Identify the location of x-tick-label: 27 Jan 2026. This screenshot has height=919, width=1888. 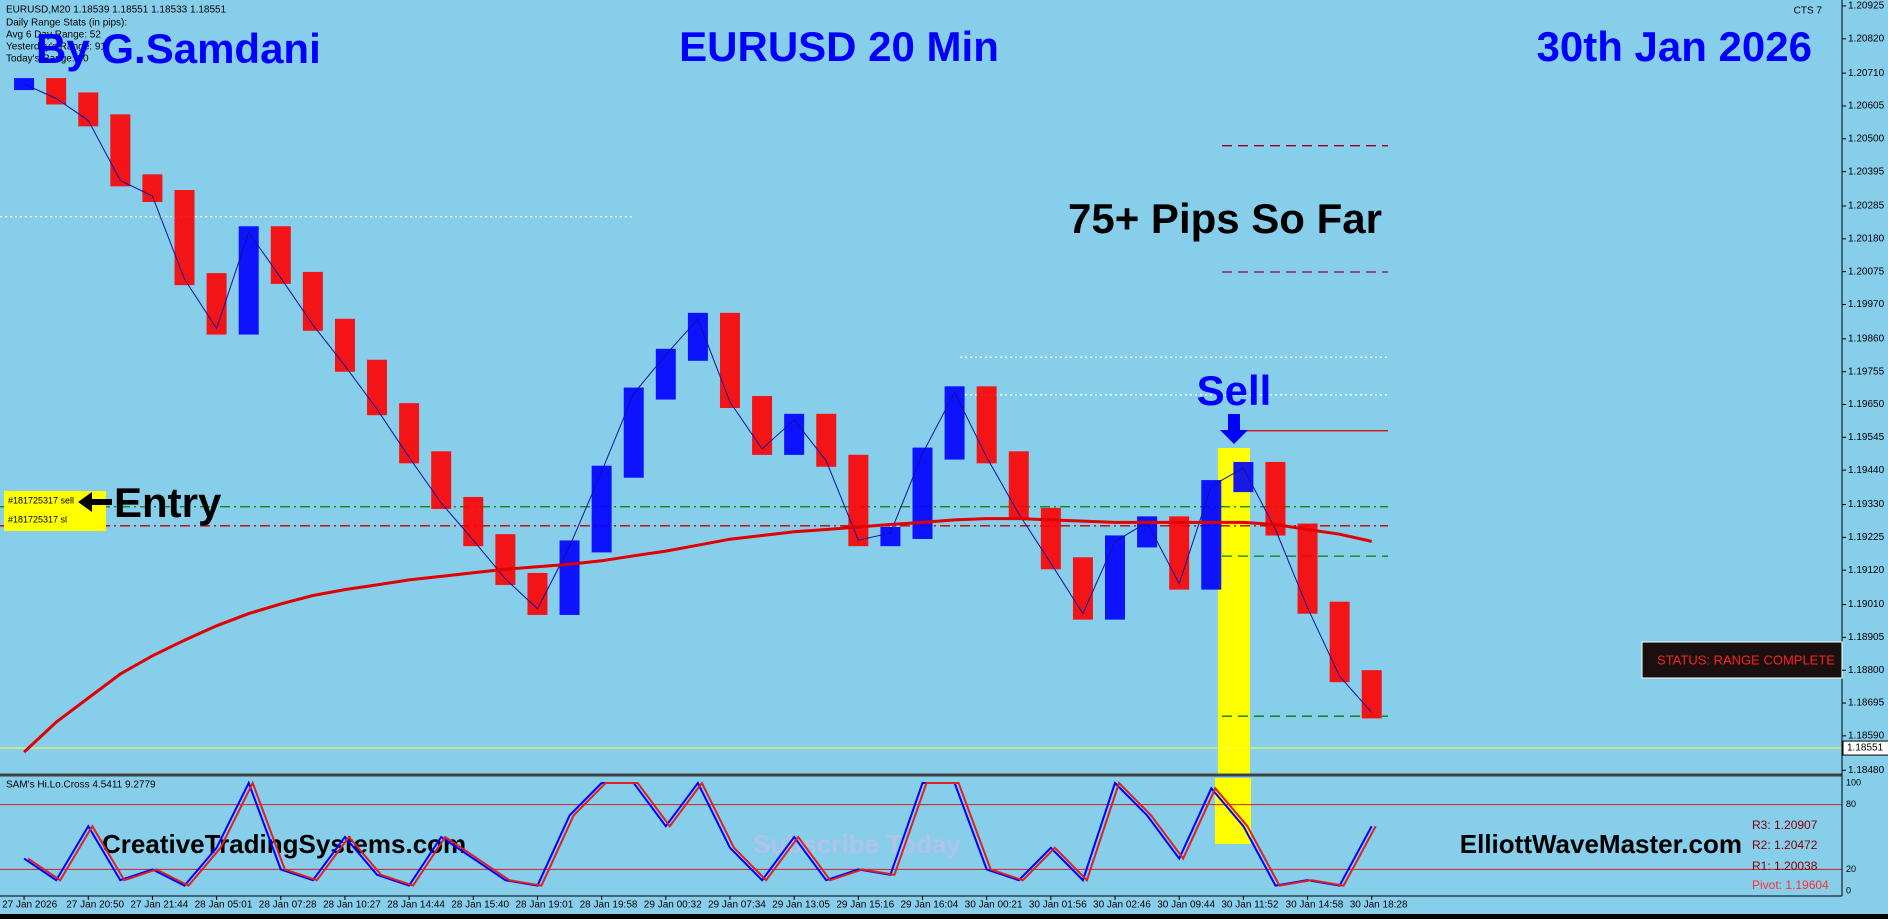
(29, 905).